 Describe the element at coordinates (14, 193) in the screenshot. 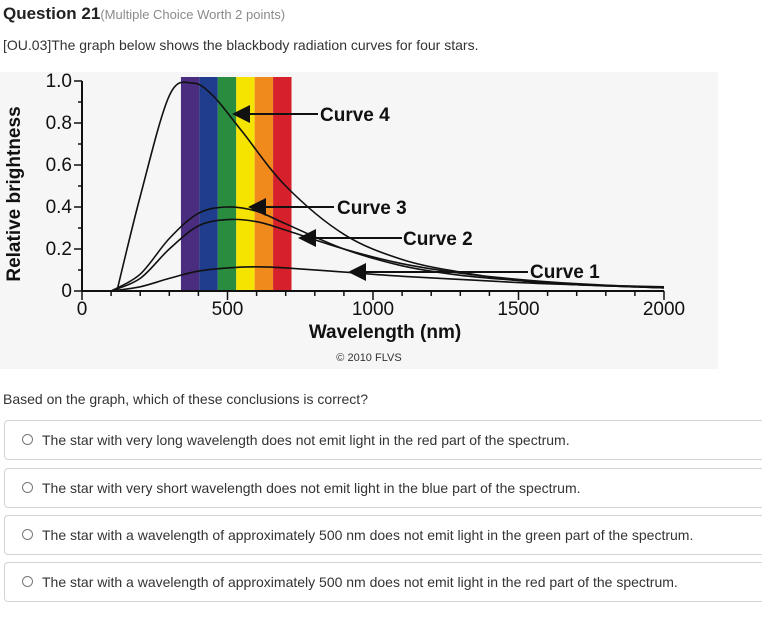

I see `y-axis-title: Relative brightness` at that location.